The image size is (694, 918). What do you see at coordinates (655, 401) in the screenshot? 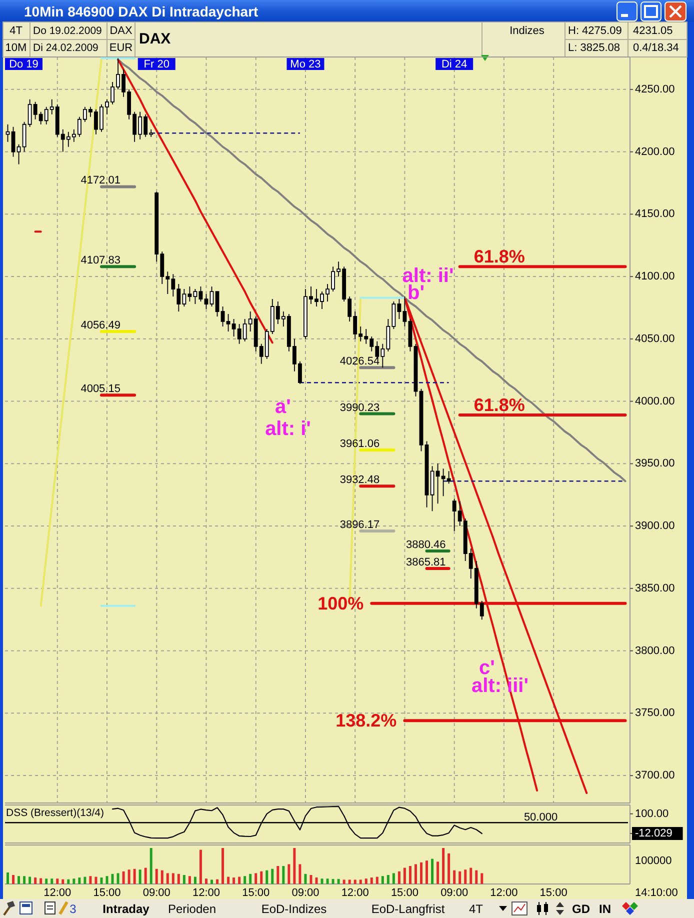
I see `y-tick-label: 4000.00` at bounding box center [655, 401].